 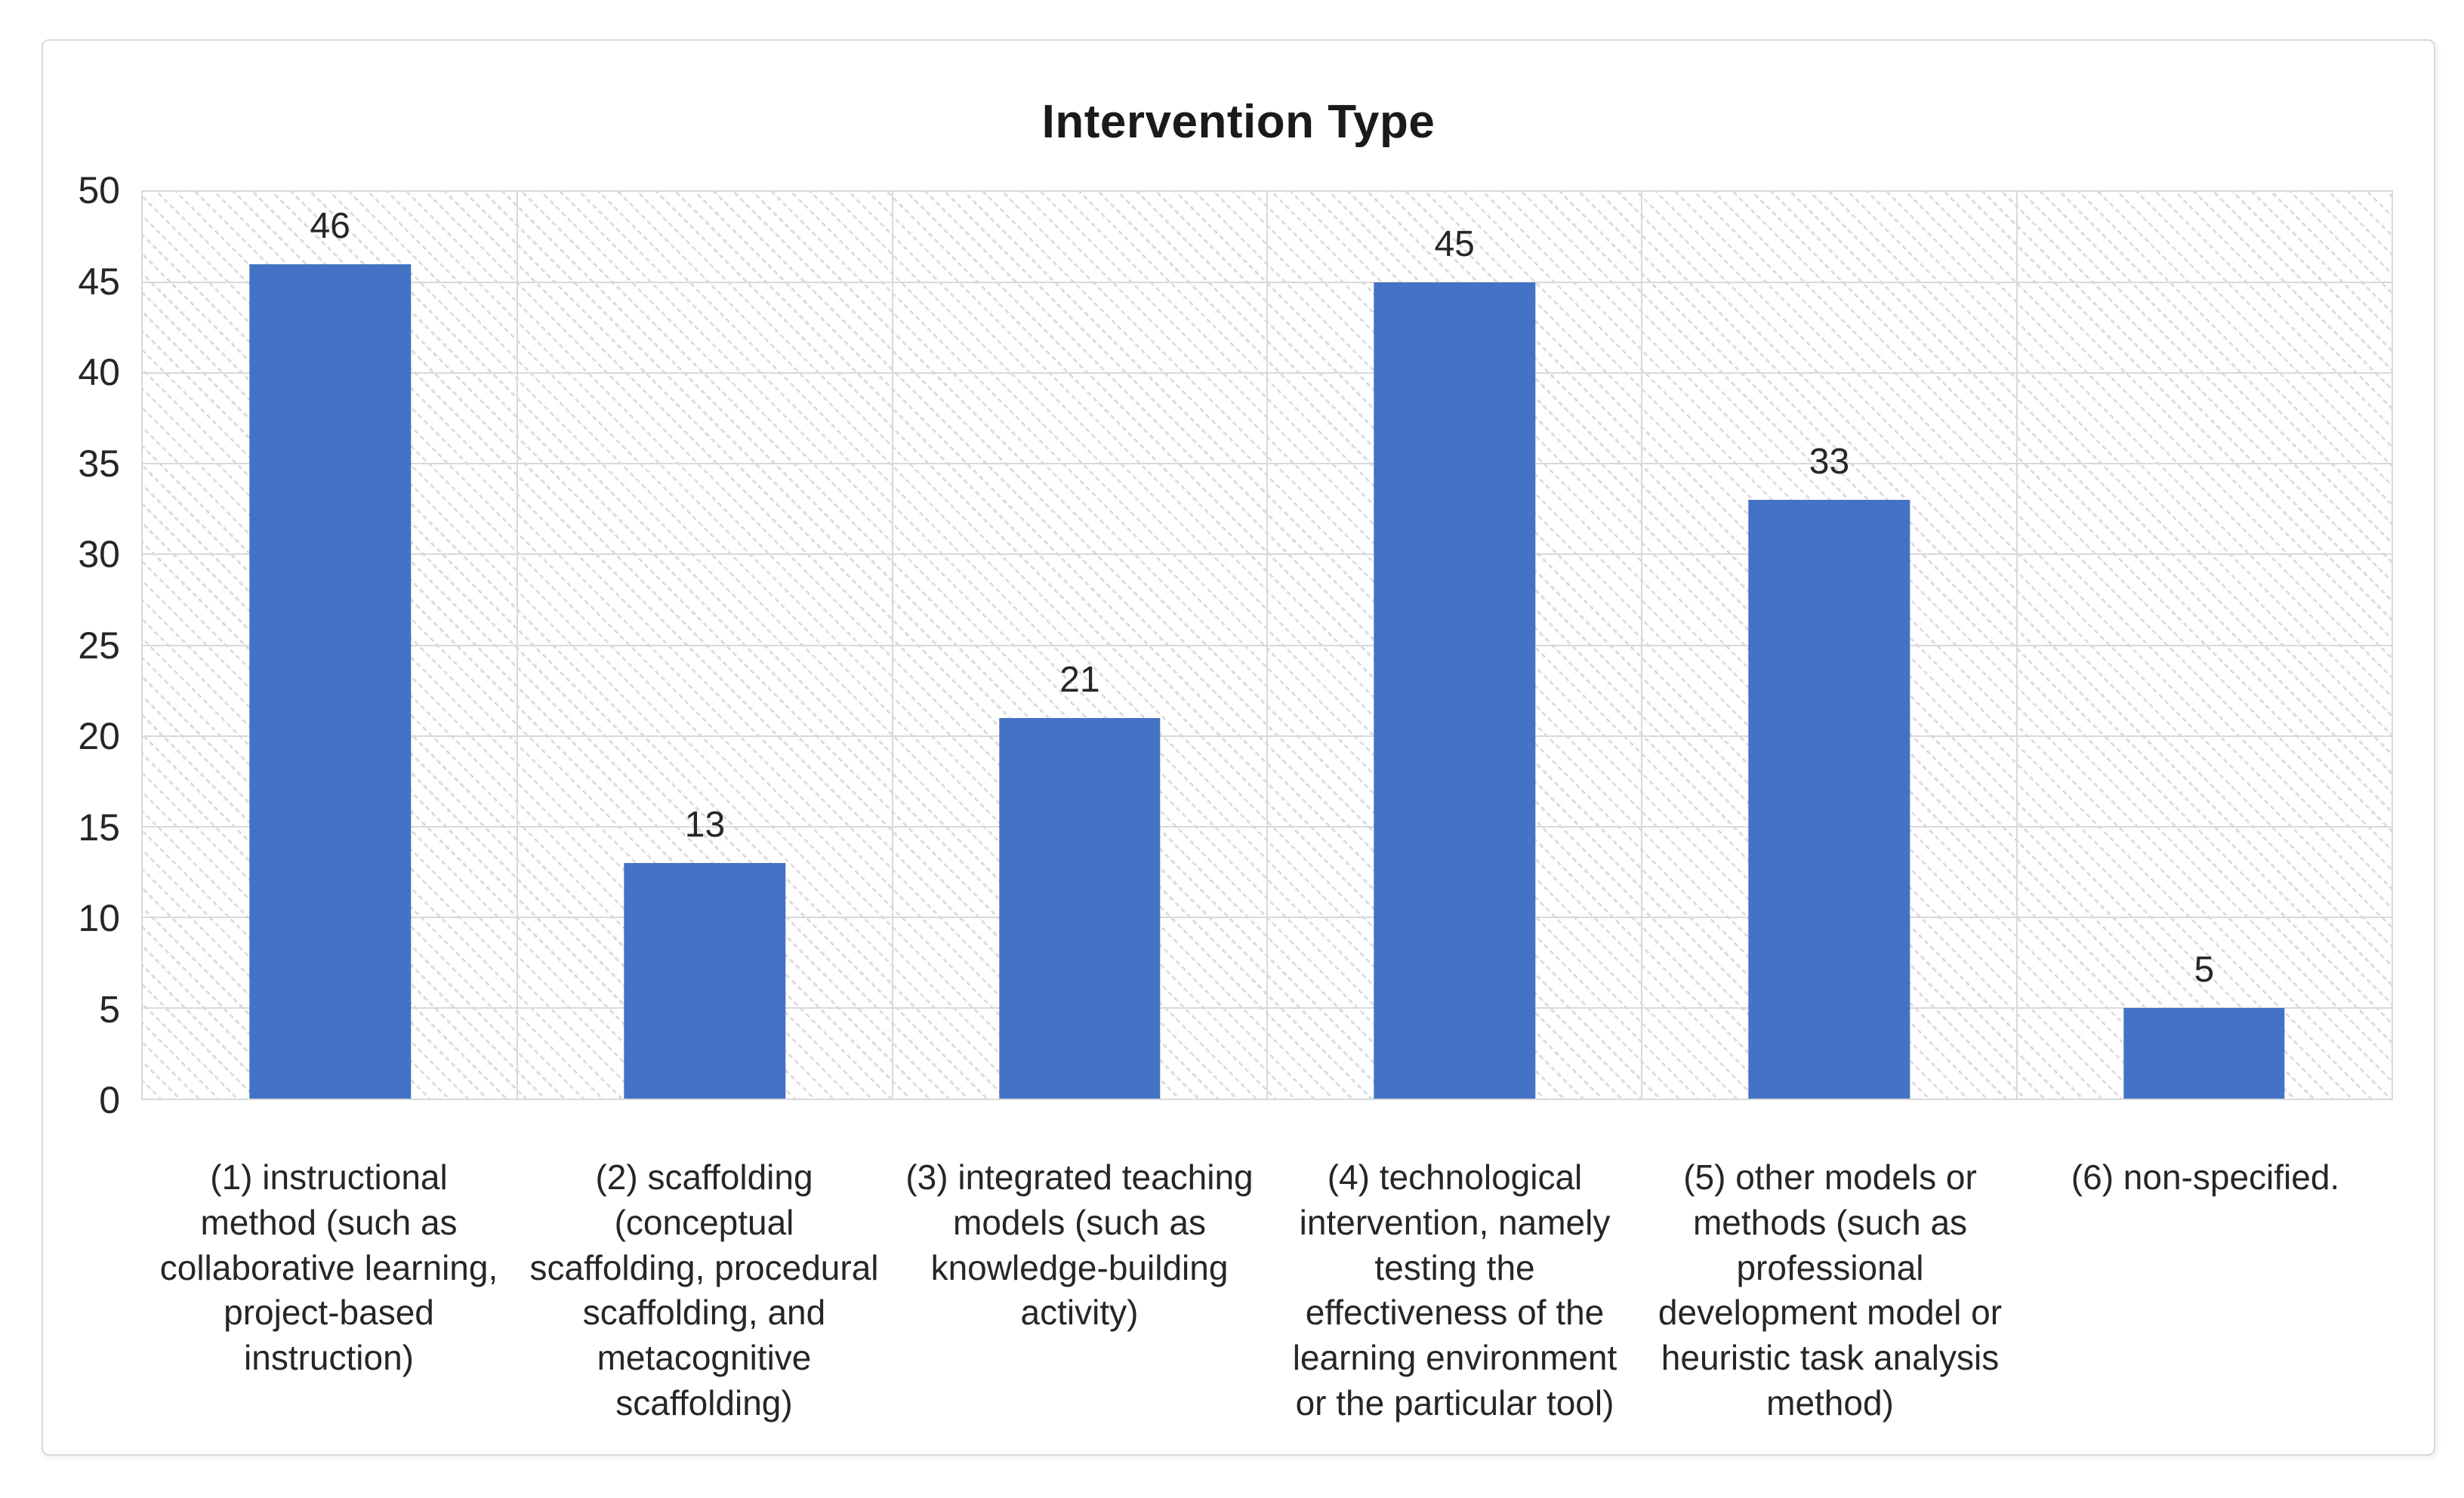 I want to click on y-axis-tick-label: 50, so click(x=99, y=190).